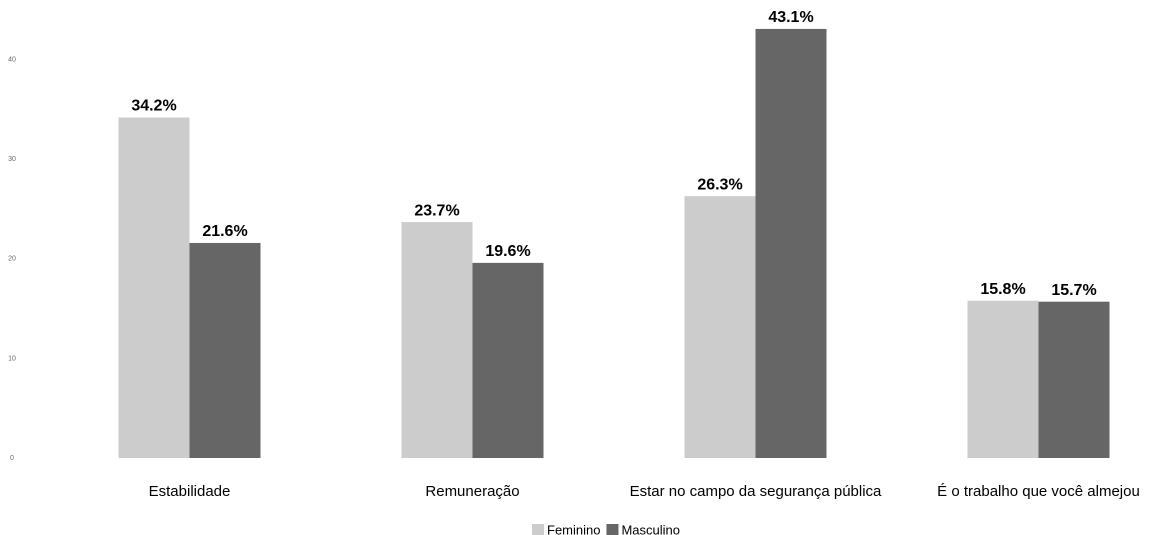 This screenshot has height=535, width=1155. Describe the element at coordinates (472, 491) in the screenshot. I see `x-tick-label: Remuneração` at that location.